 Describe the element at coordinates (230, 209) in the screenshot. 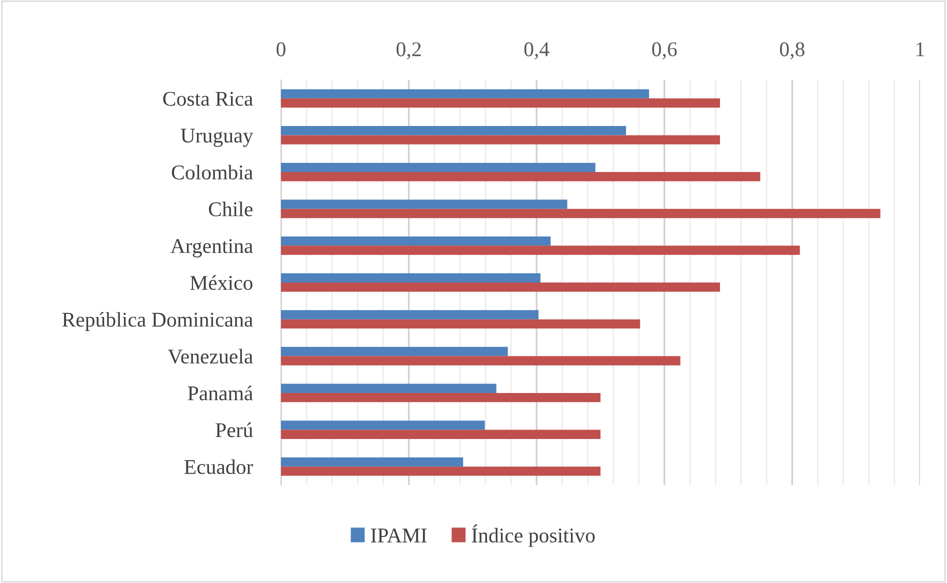

I see `y-tick-label: Chile` at that location.